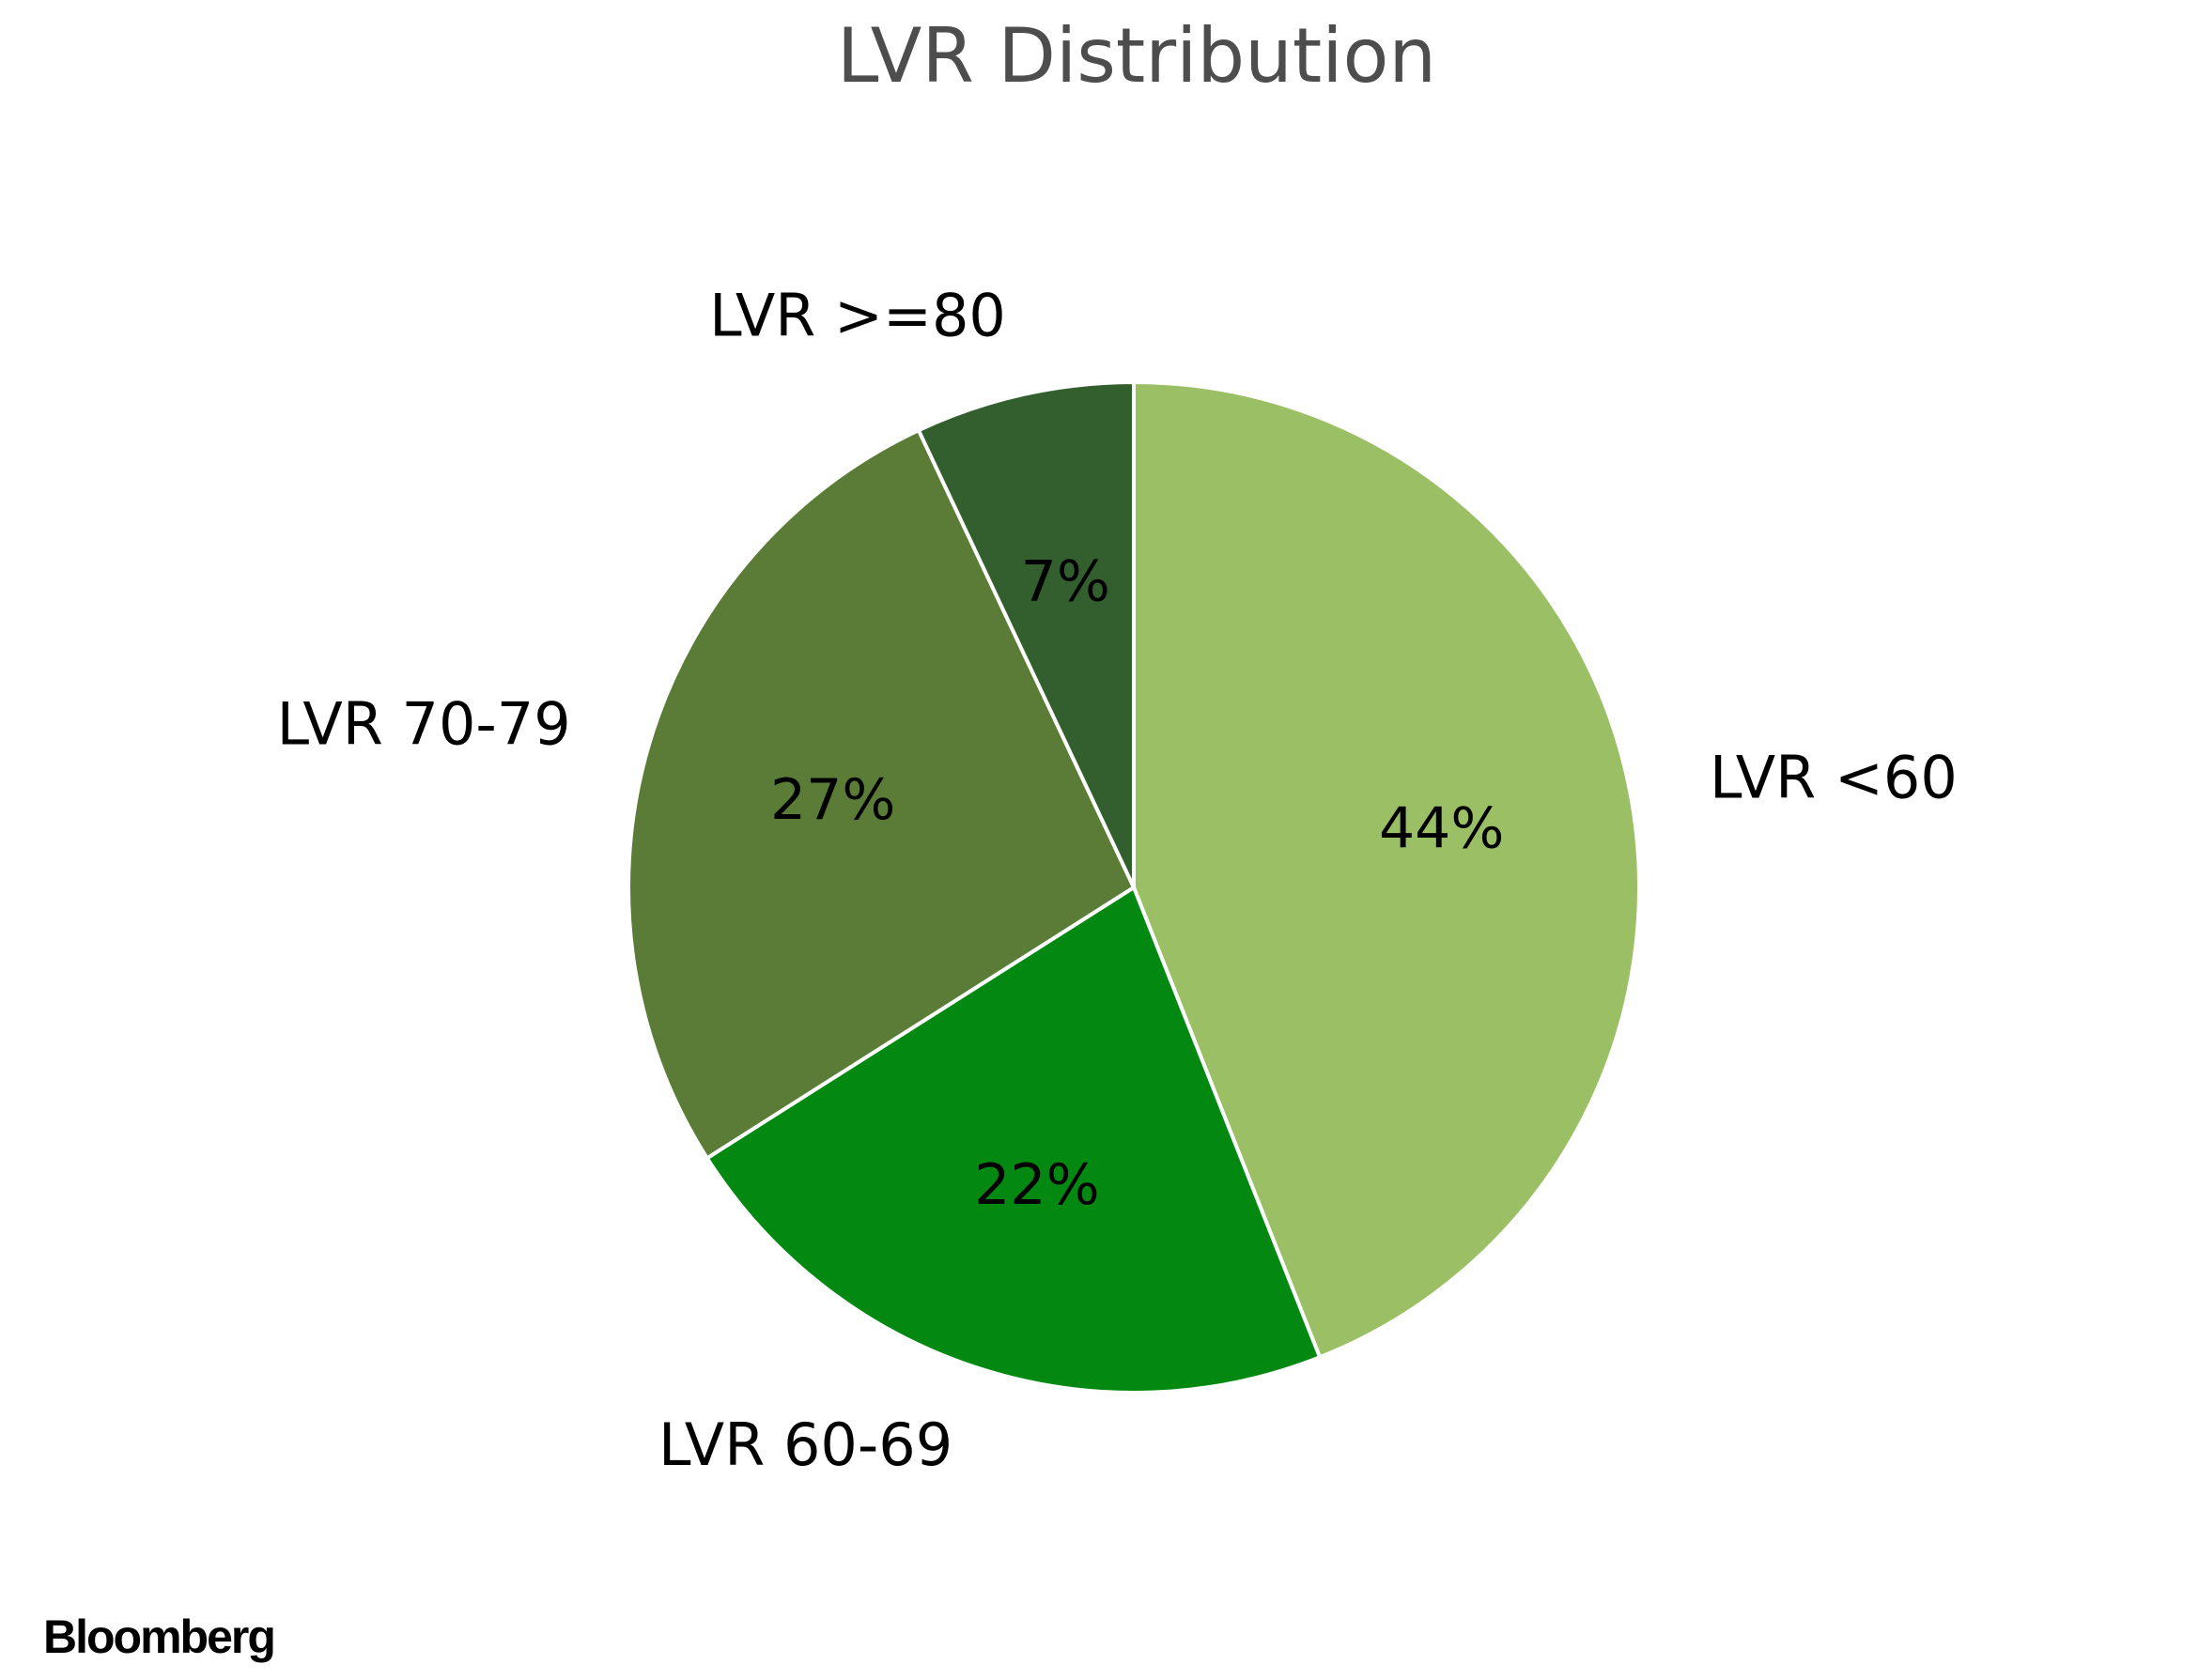 The width and height of the screenshot is (2199, 1680). I want to click on pie-value-label-lvr-60: 44%, so click(1441, 828).